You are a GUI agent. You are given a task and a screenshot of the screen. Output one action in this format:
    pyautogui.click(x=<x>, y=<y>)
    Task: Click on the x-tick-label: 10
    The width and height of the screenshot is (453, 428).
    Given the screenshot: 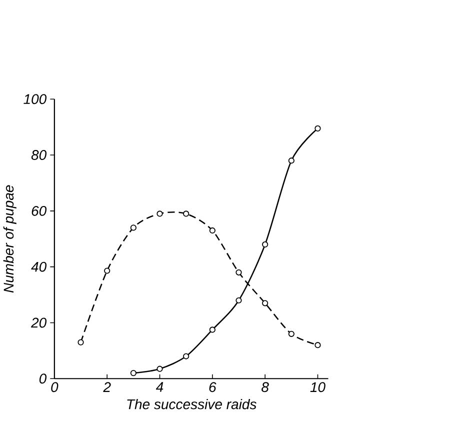 What is the action you would take?
    pyautogui.click(x=318, y=387)
    